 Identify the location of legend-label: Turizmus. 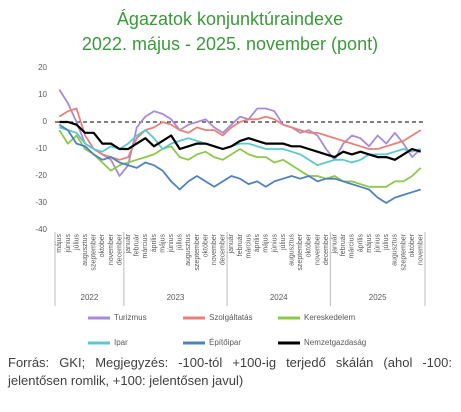
(130, 317).